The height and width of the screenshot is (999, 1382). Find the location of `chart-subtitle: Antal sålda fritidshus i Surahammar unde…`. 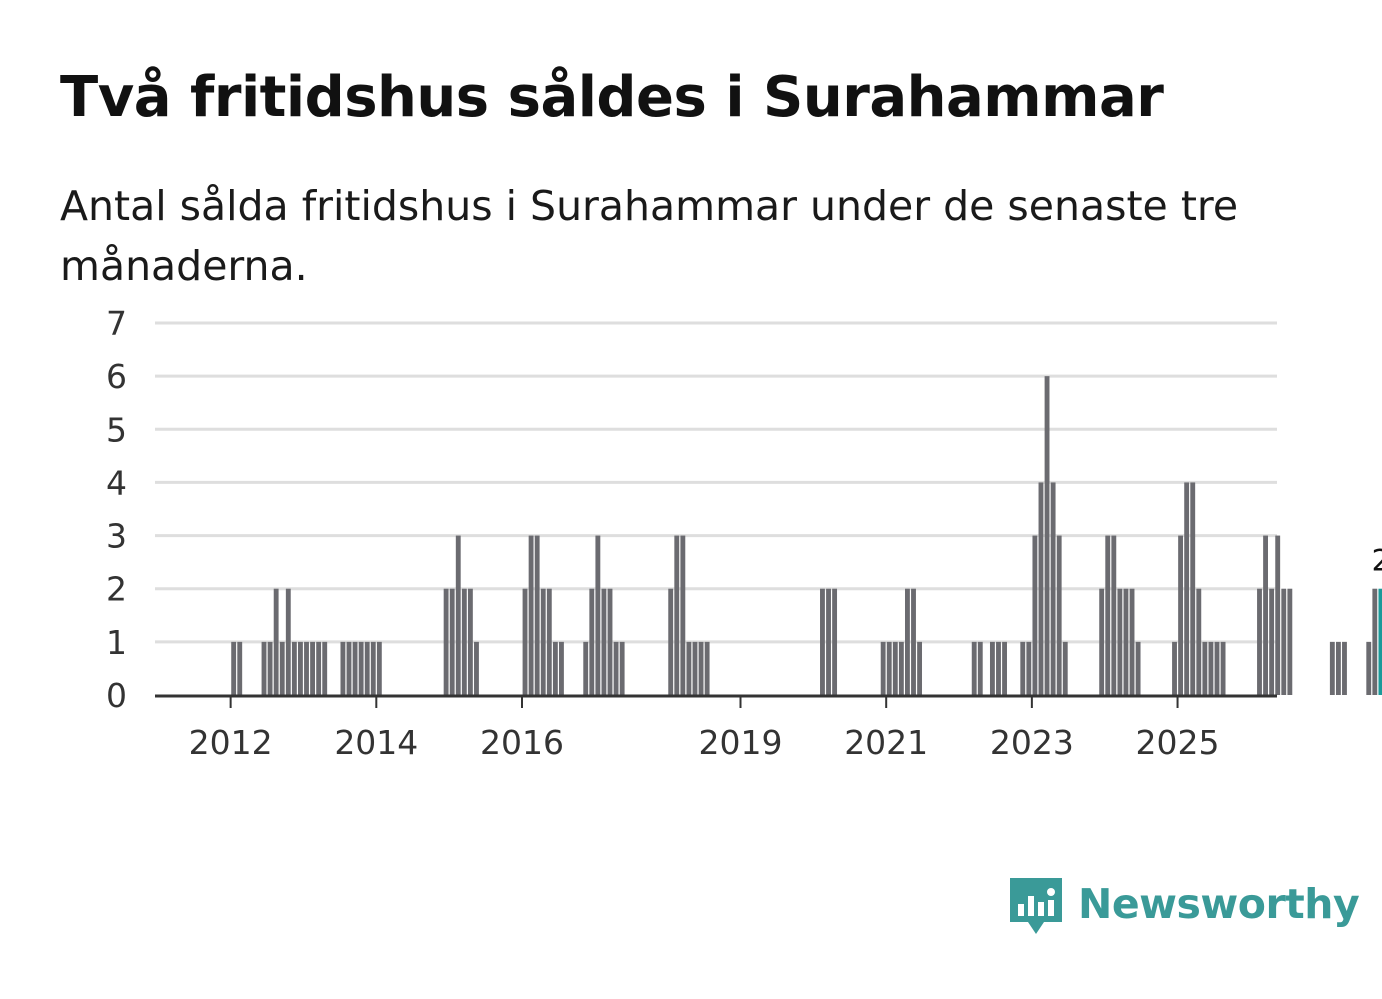

chart-subtitle: Antal sålda fritidshus i Surahammar unde… is located at coordinates (649, 236).